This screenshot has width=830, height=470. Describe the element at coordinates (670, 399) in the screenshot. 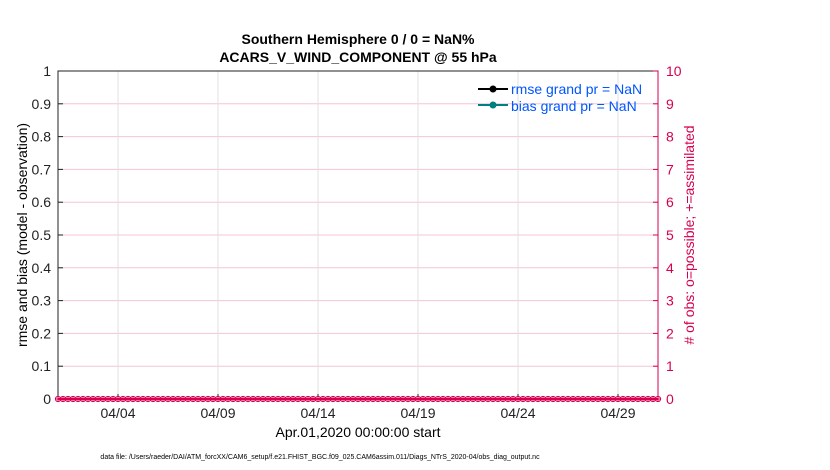

I see `y-tick-label-right: 0` at that location.